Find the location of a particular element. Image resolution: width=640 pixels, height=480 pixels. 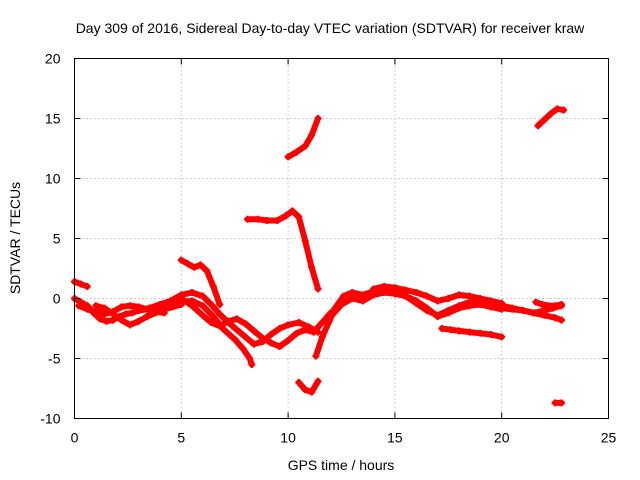

x-tick-label: 0 is located at coordinates (75, 438).